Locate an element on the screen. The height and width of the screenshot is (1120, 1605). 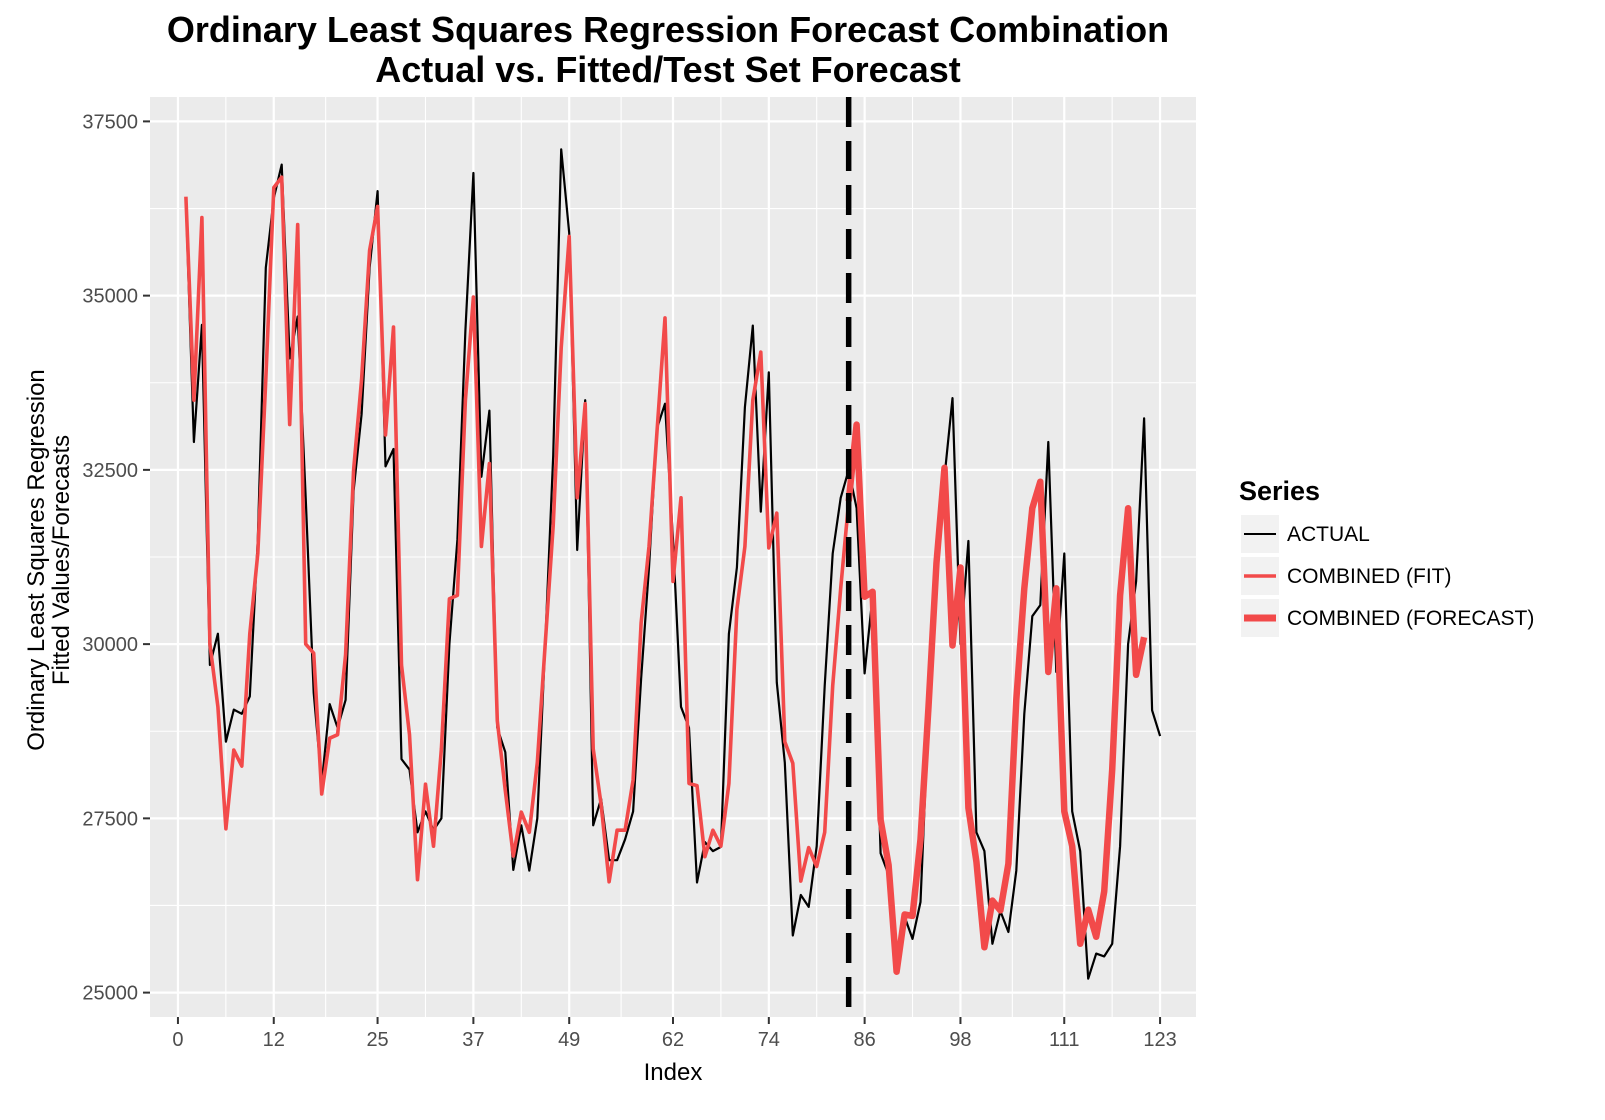
x-tick-label: 0 is located at coordinates (177, 1040).